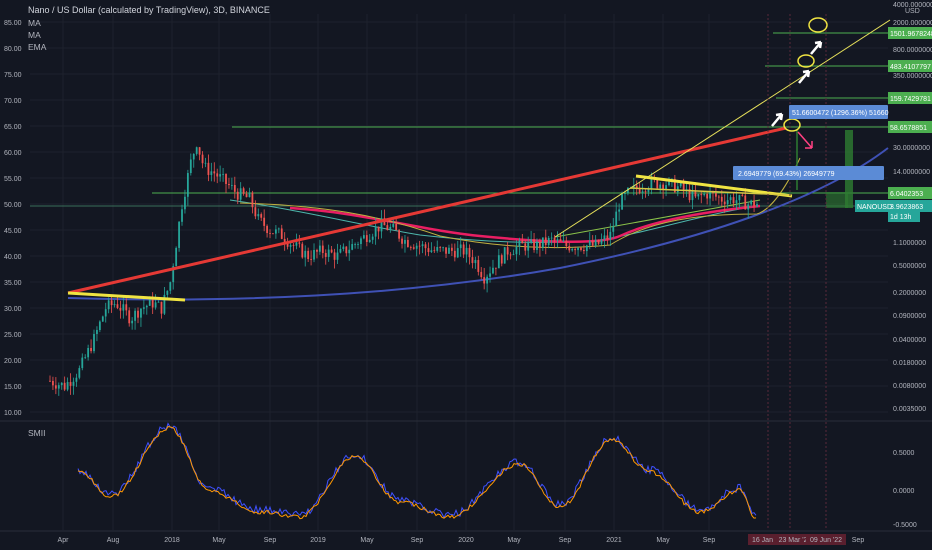 The width and height of the screenshot is (932, 550). I want to click on legend-ma-2: MA, so click(34, 35).